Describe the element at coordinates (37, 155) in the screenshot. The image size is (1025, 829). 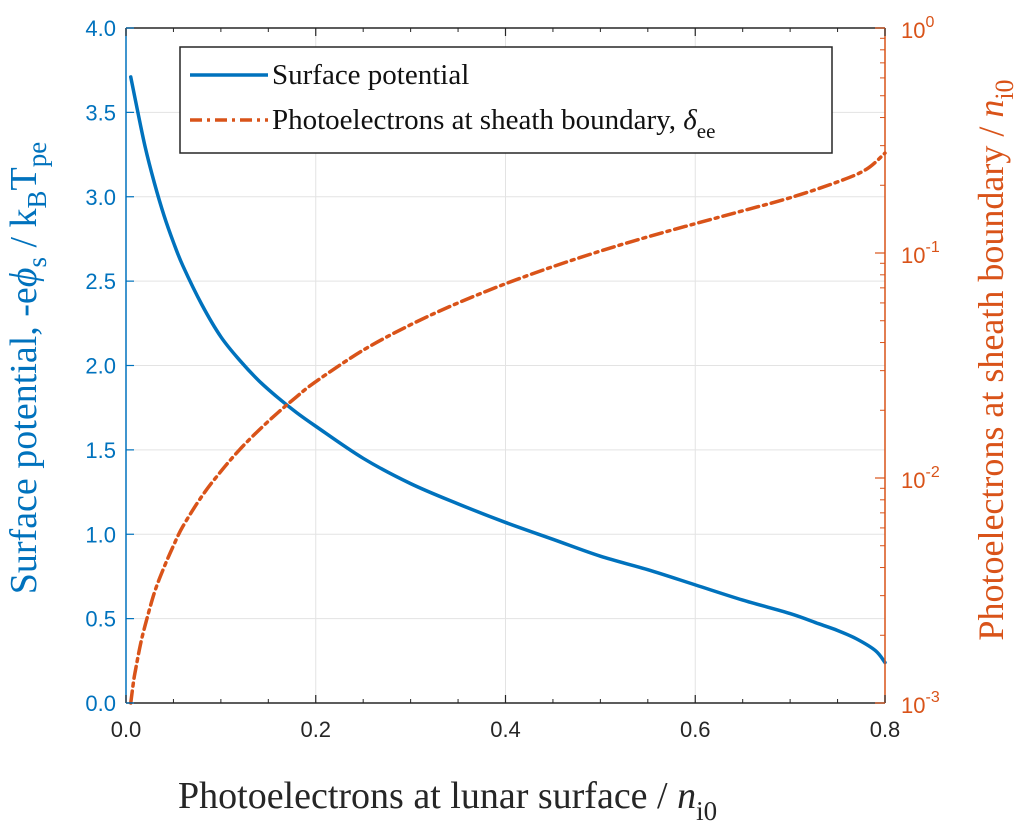
I see `y-left-label-sub-pe: pe` at that location.